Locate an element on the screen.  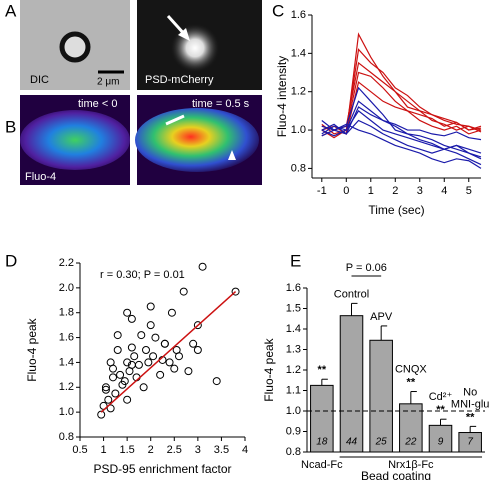
caption: time = 0.5 s is located at coordinates (221, 104).